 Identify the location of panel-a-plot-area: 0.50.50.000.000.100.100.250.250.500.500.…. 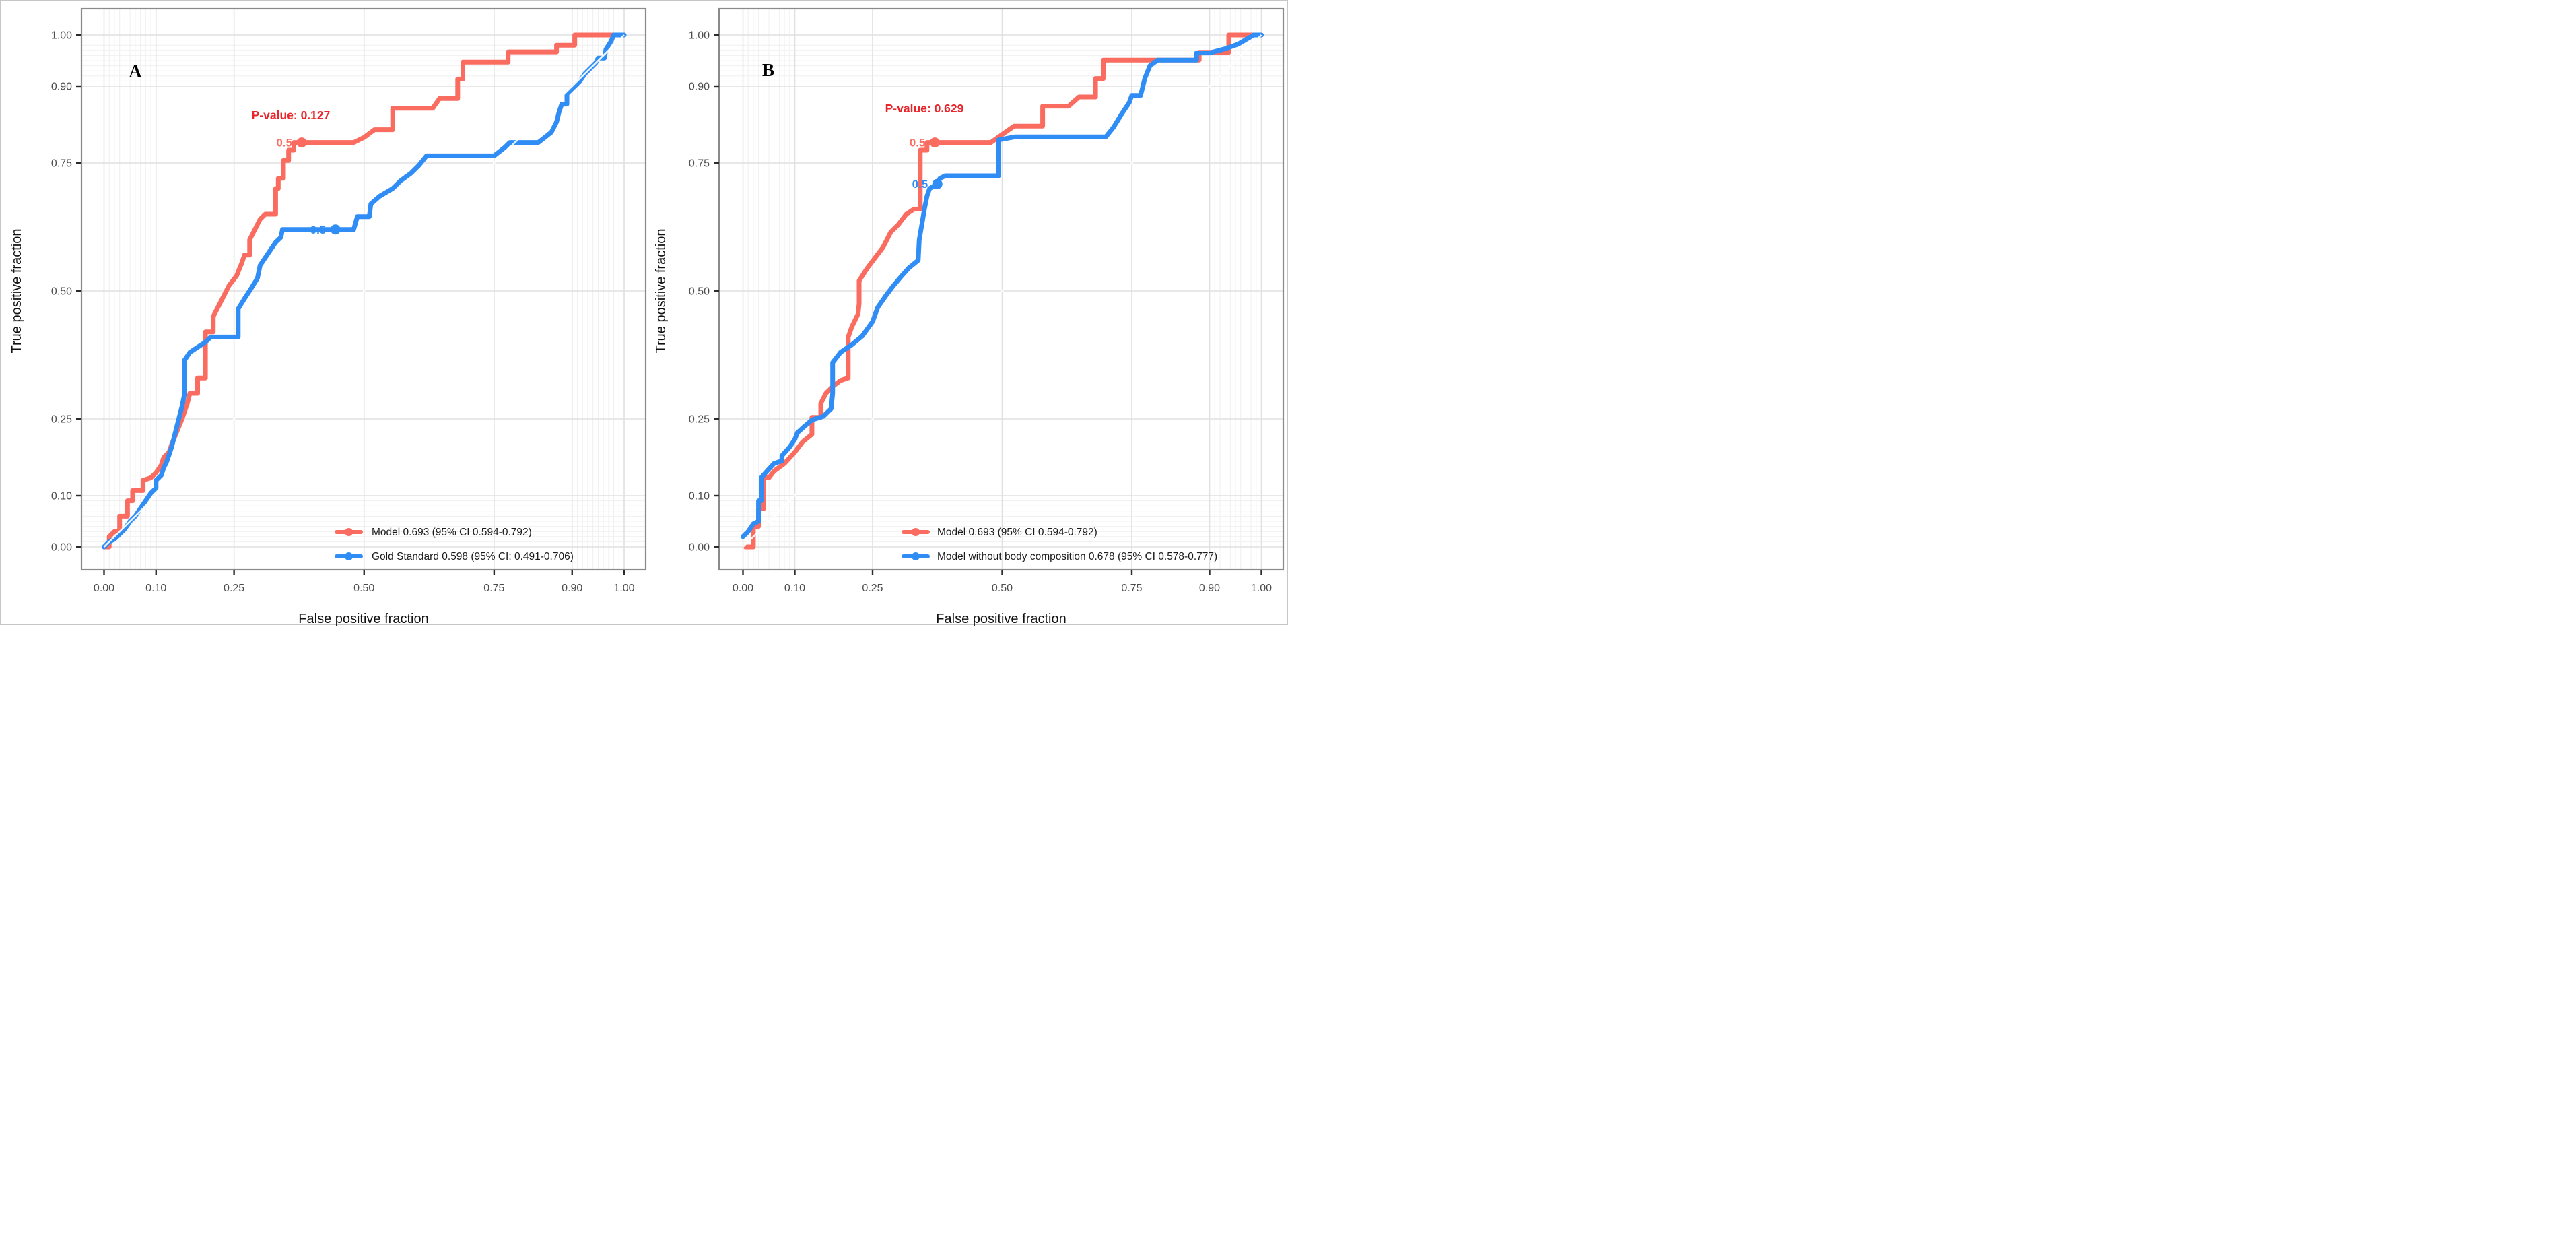
(349, 301).